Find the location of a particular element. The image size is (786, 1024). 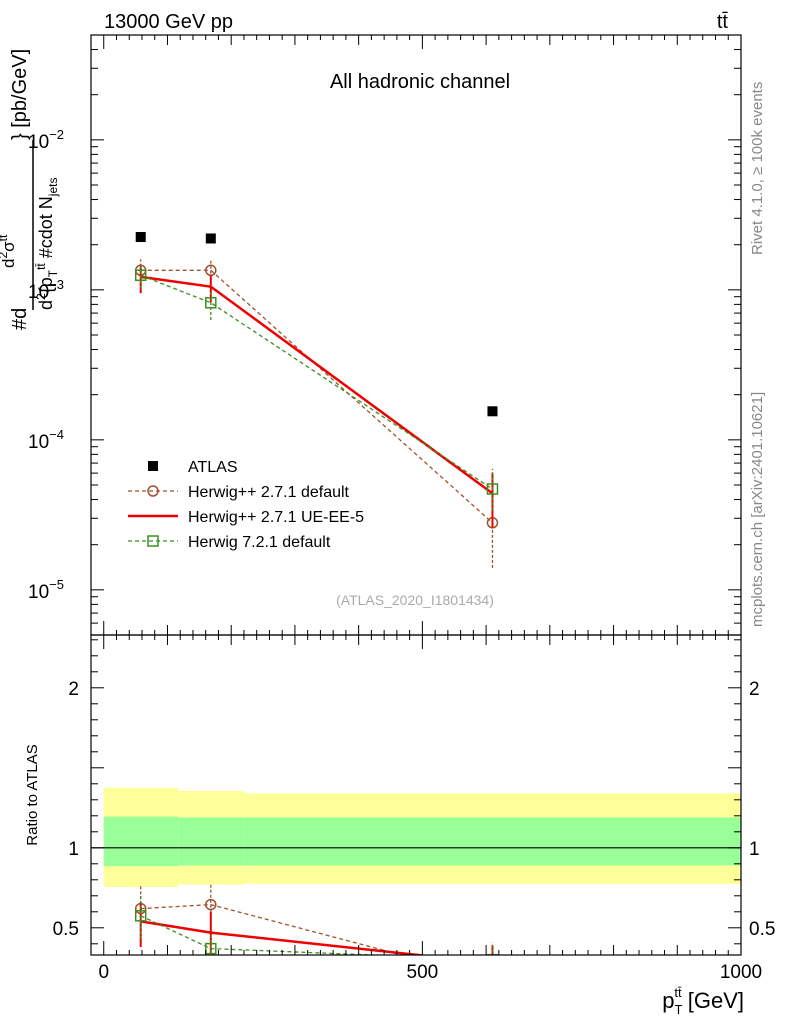

ratio-ytick-label: 1 is located at coordinates (73, 849).